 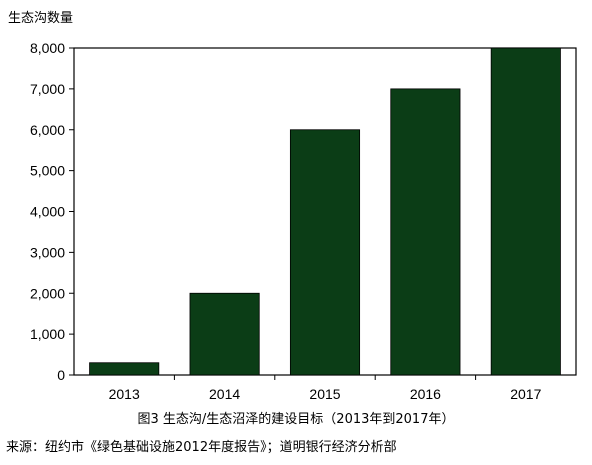 I want to click on y-tick-label: 1,000, so click(x=47, y=334).